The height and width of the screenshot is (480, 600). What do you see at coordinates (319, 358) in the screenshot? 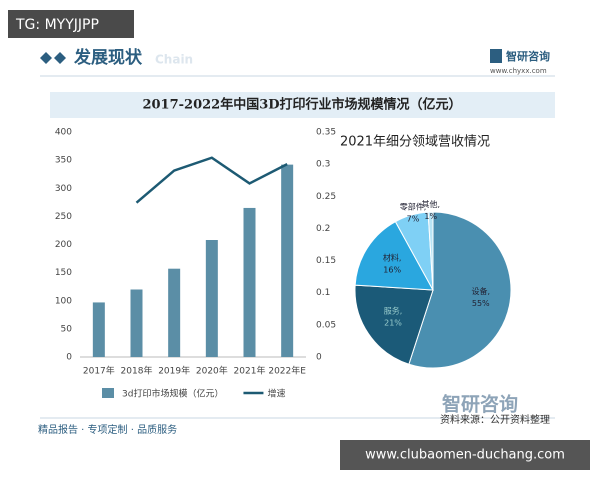
I see `y2-tick-label: 0` at bounding box center [319, 358].